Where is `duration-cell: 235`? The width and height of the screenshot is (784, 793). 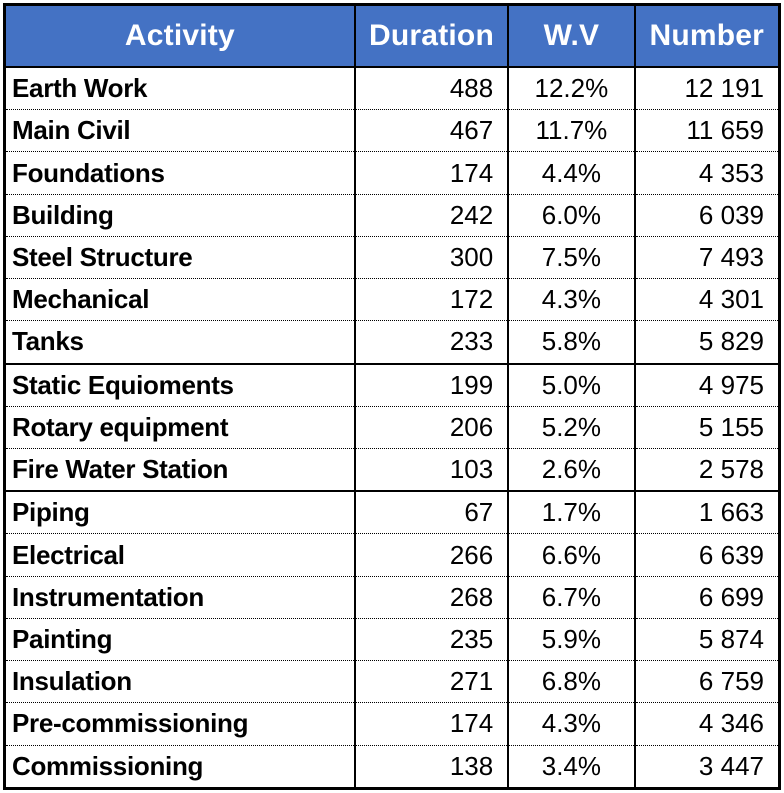
duration-cell: 235 is located at coordinates (431, 639).